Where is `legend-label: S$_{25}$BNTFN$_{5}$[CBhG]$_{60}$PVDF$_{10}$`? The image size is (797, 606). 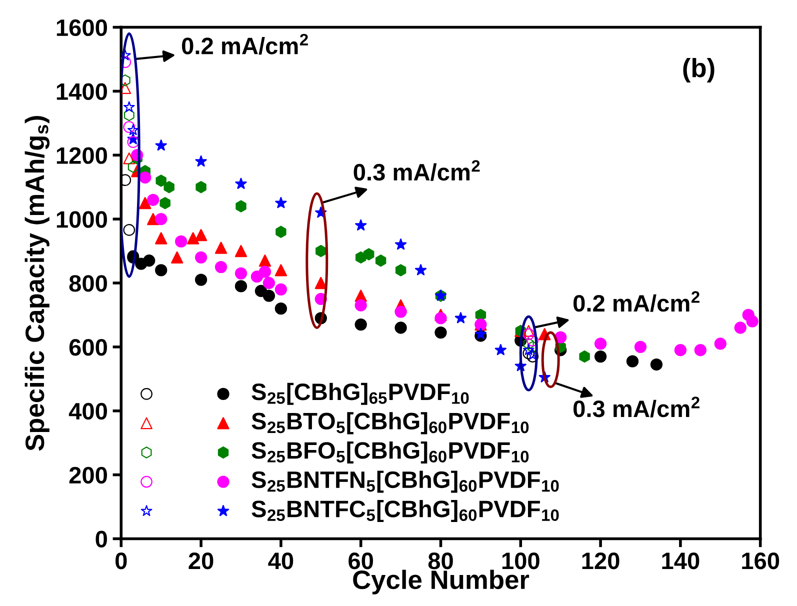 legend-label: S$_{25}$BNTFN$_{5}$[CBhG]$_{60}$PVDF$_{10}$ is located at coordinates (405, 481).